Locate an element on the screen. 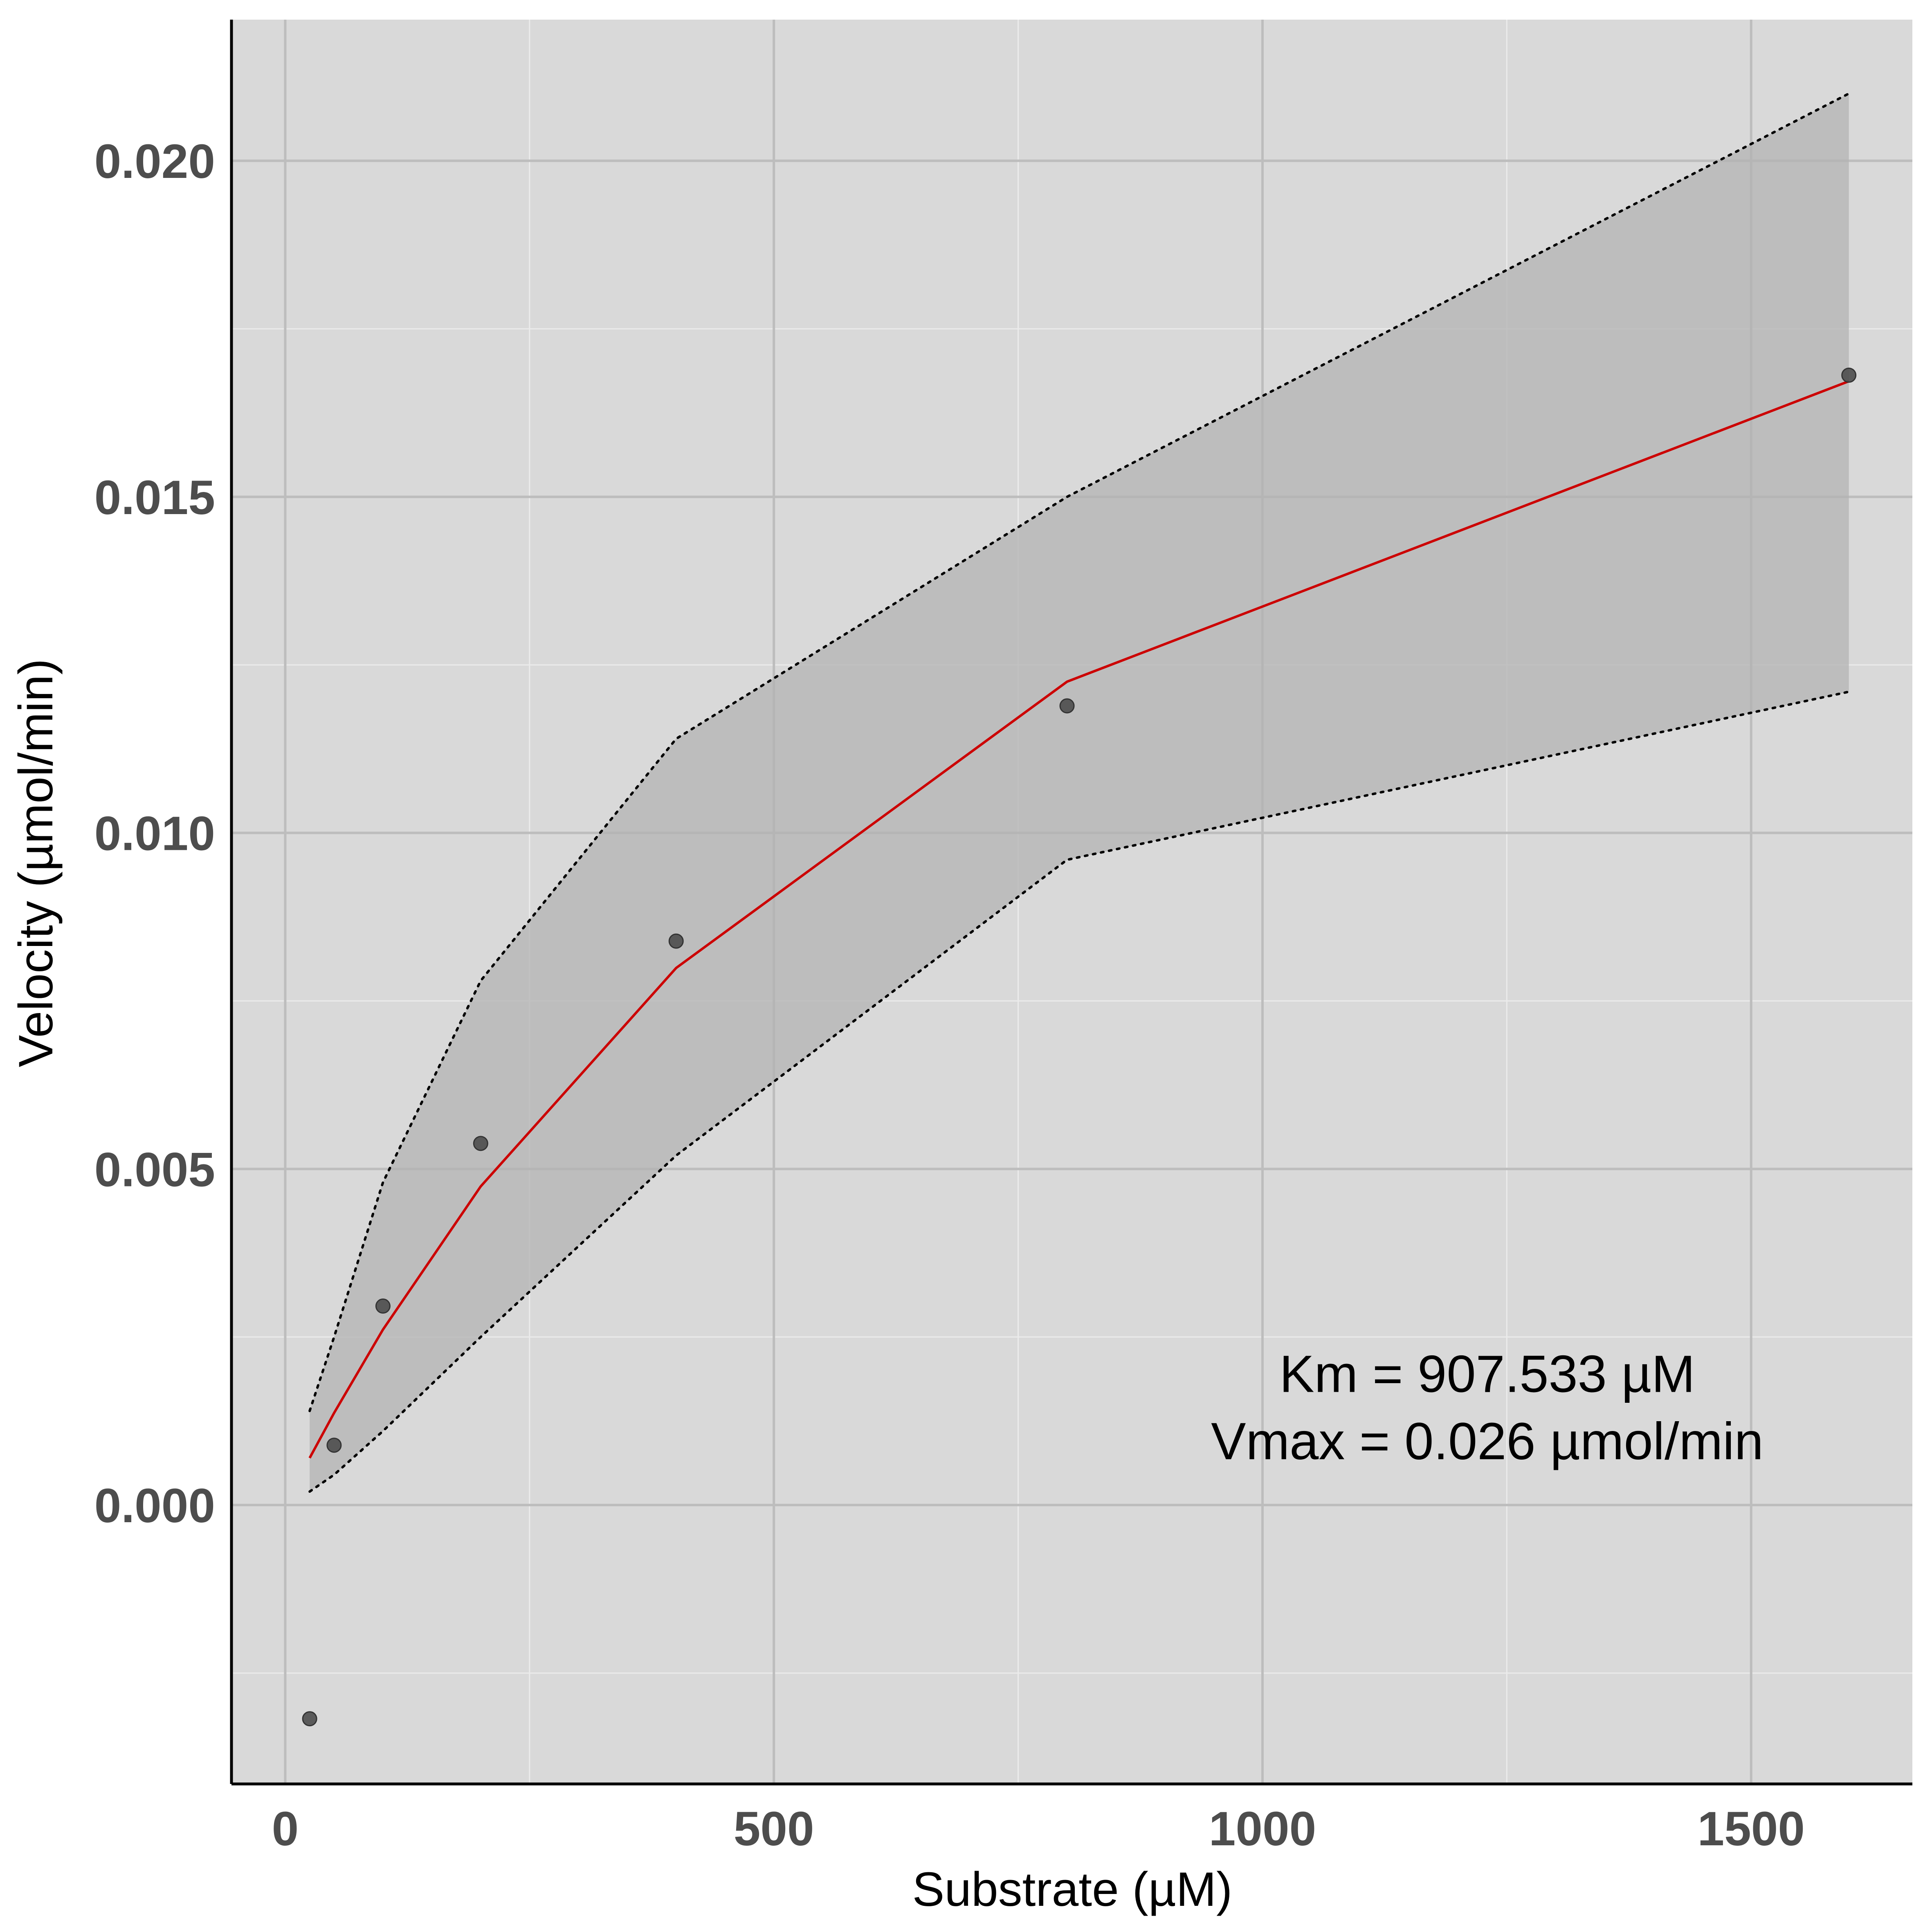 Image resolution: width=1932 pixels, height=1932 pixels. x-tick-label: 1000 is located at coordinates (1262, 1829).